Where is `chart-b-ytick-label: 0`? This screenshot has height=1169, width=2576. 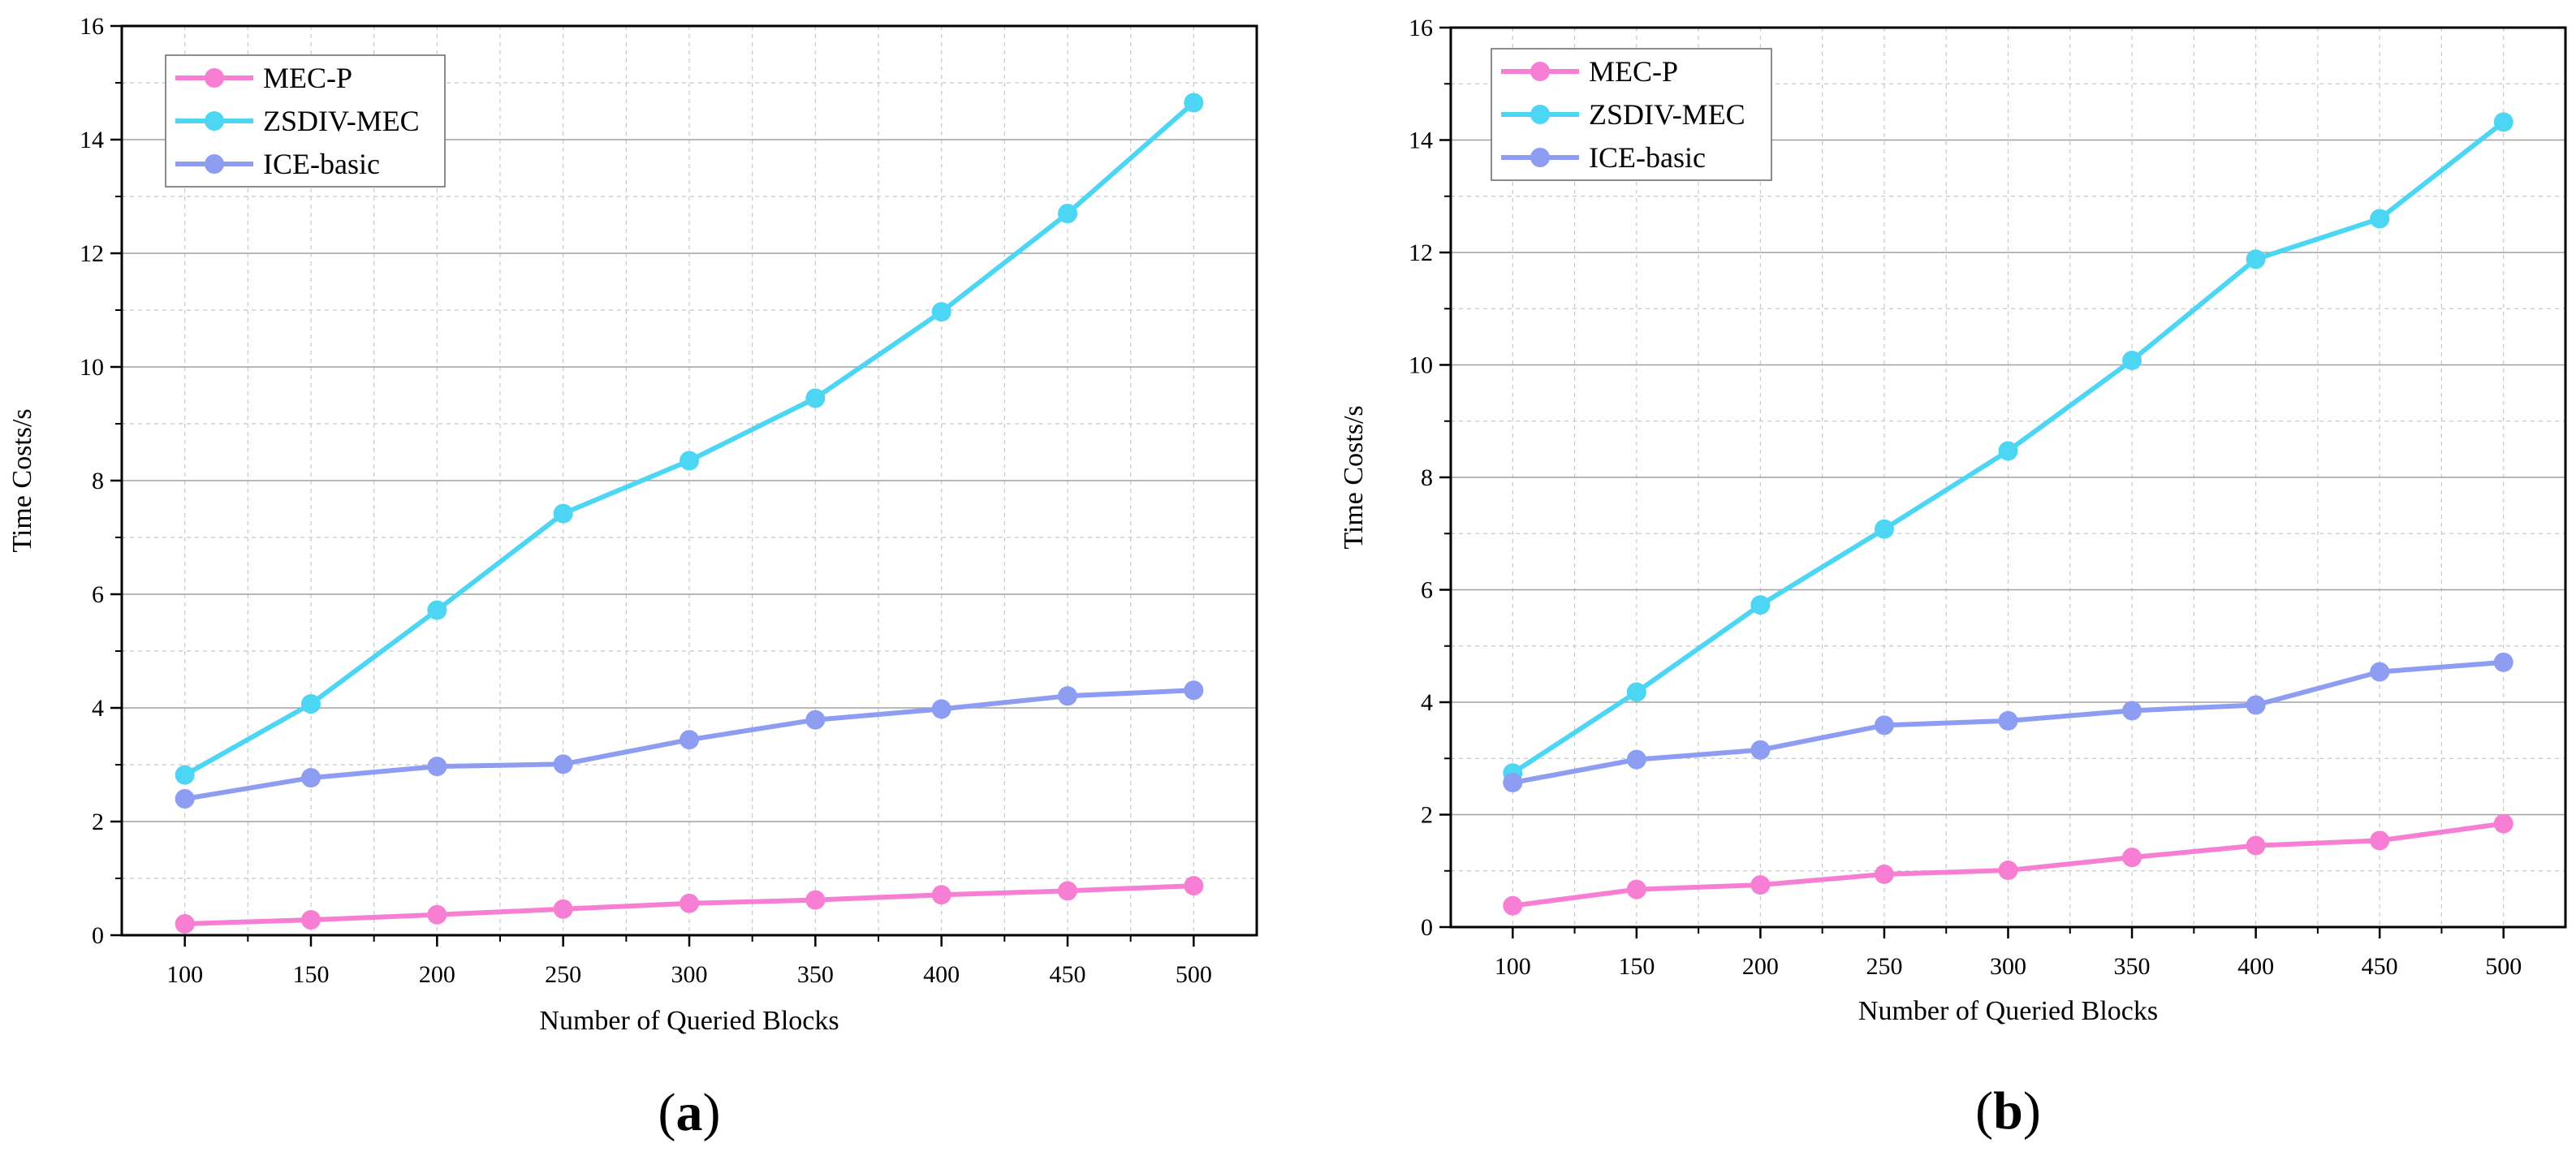
chart-b-ytick-label: 0 is located at coordinates (1427, 927).